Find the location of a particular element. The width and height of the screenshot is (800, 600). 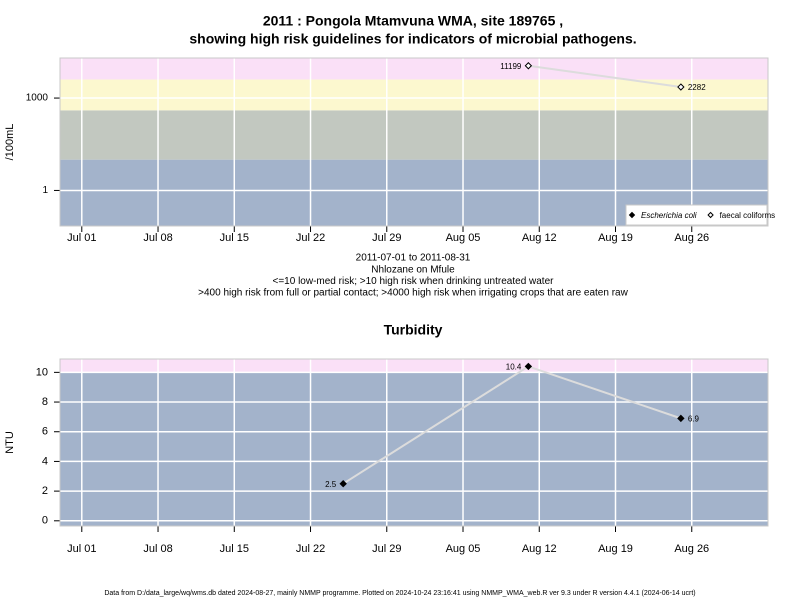

y-tick-label: 1 is located at coordinates (45, 190).